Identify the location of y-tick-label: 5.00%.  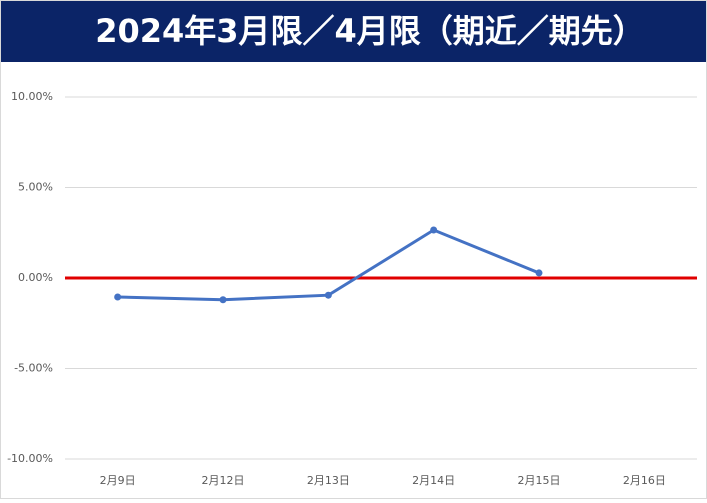
(35, 187).